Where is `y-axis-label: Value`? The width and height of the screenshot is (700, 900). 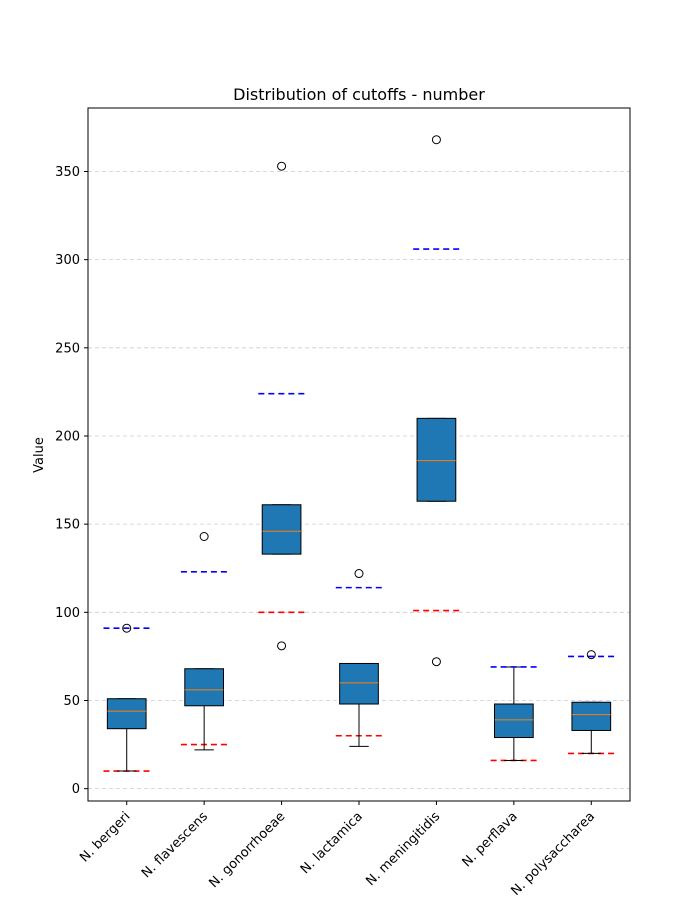
y-axis-label: Value is located at coordinates (39, 455).